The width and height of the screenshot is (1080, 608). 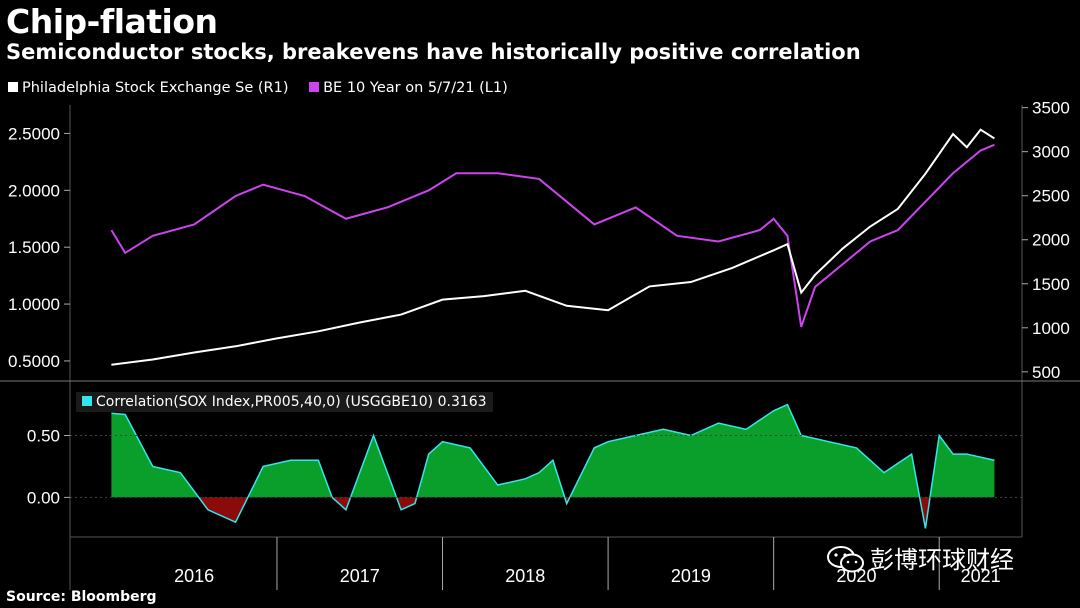 I want to click on legend-label-be: BE 10 Year on 5/7/21 (L1), so click(x=415, y=88).